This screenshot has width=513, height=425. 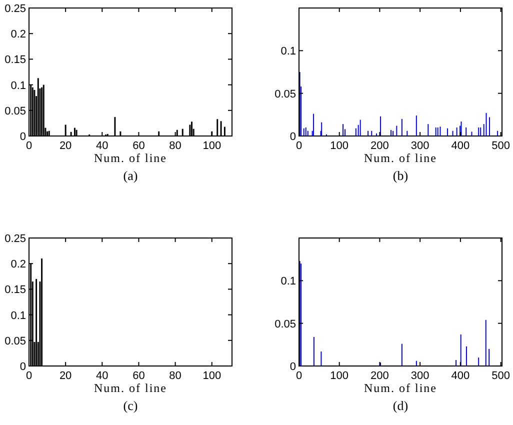 What do you see at coordinates (130, 175) in the screenshot?
I see `text: (a)` at bounding box center [130, 175].